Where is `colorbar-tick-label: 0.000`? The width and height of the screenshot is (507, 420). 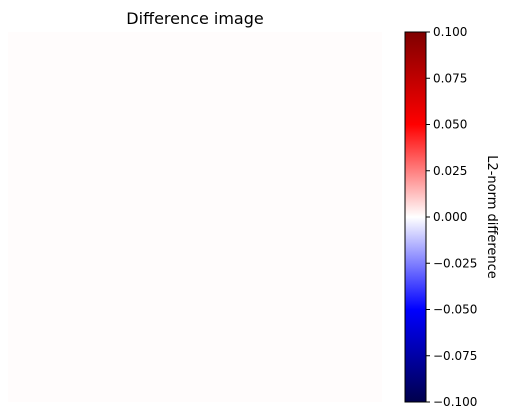 colorbar-tick-label: 0.000 is located at coordinates (450, 217).